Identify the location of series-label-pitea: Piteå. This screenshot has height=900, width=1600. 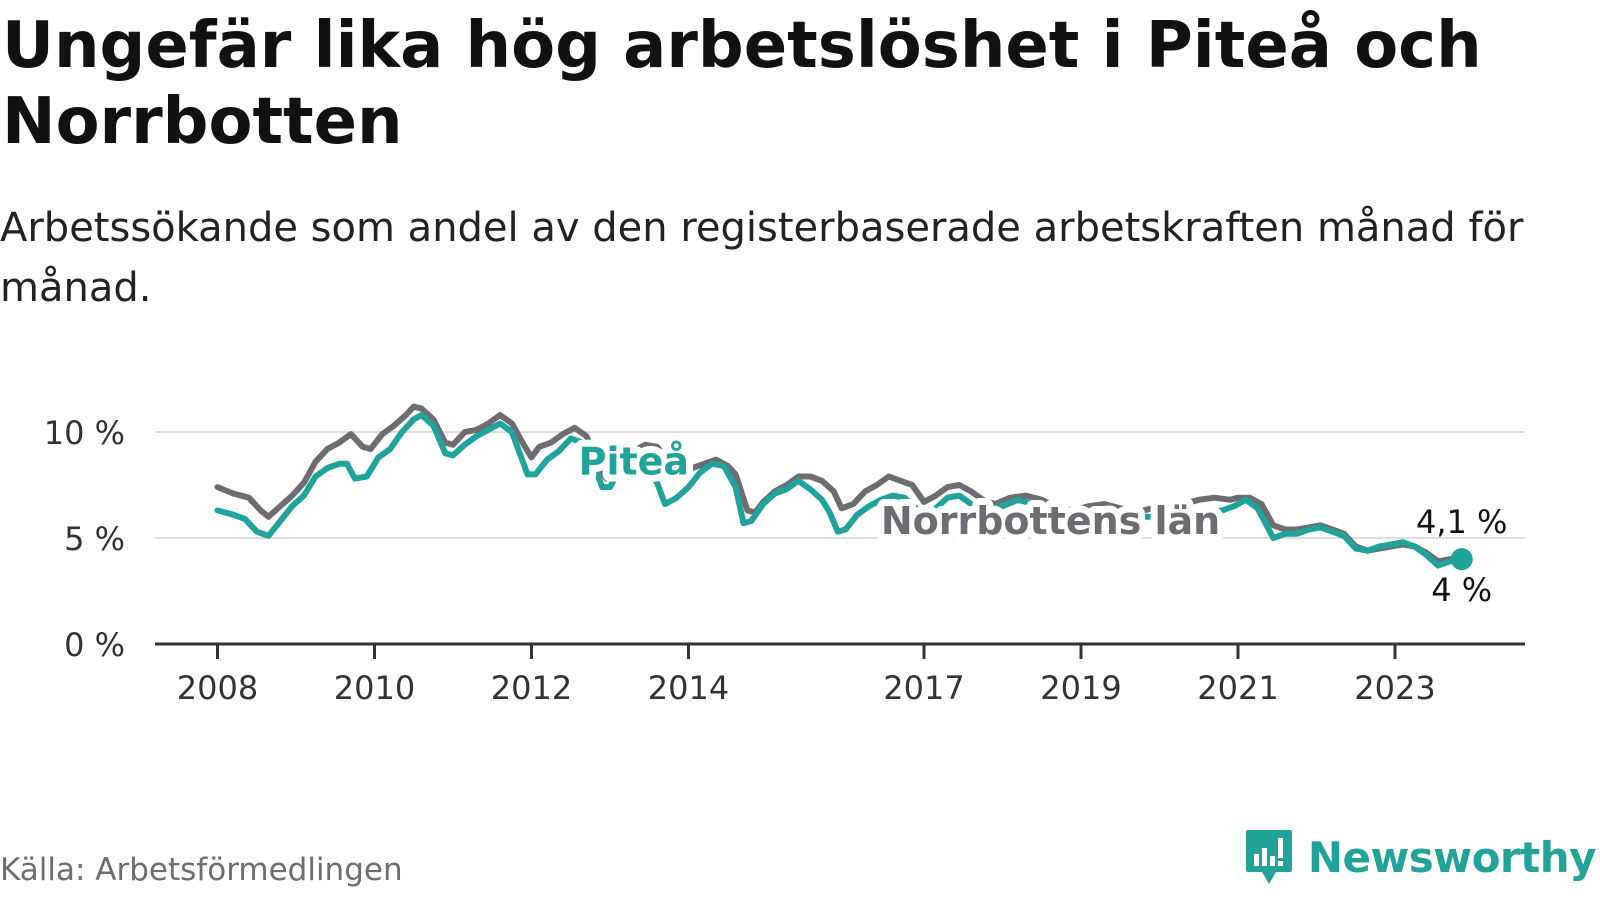
(634, 461).